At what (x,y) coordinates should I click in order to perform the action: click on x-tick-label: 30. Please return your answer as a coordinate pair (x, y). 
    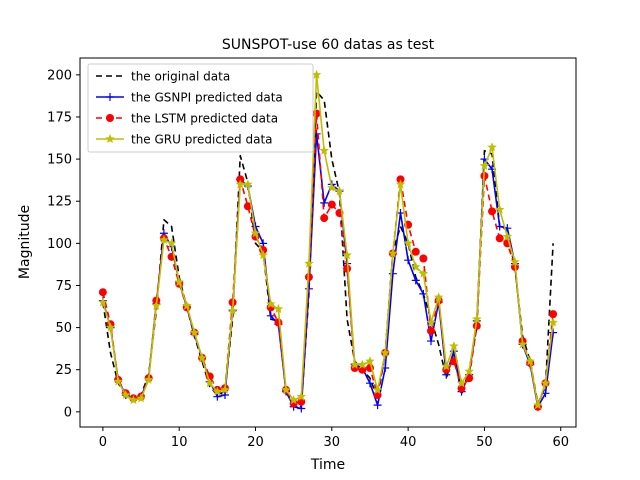
    Looking at the image, I should click on (332, 442).